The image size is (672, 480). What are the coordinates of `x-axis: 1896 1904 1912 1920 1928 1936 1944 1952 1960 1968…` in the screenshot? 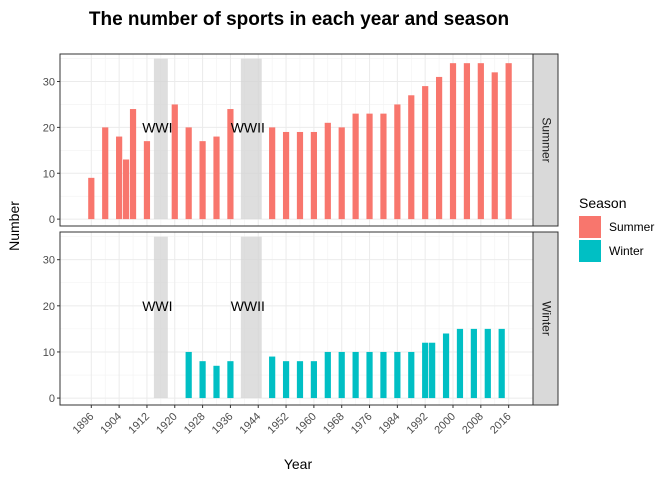 It's located at (292, 420).